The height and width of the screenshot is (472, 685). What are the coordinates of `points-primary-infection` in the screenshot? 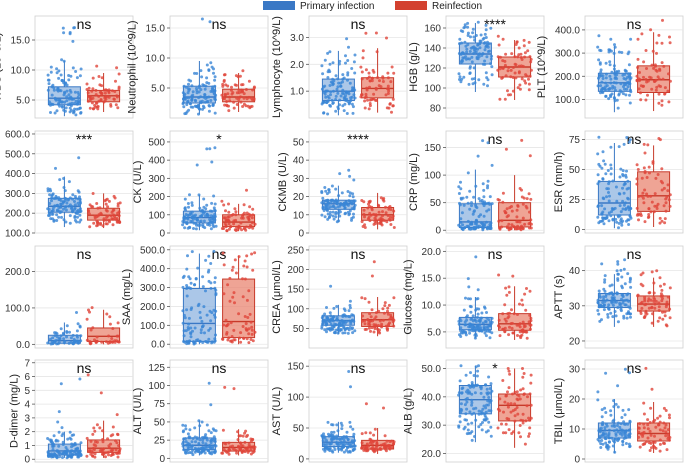 It's located at (64, 418).